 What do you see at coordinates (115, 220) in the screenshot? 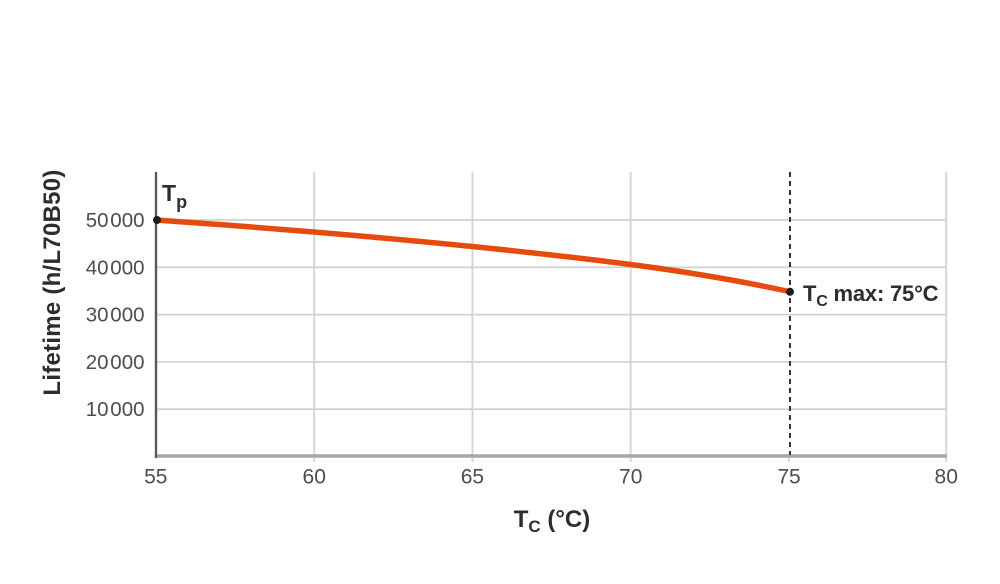
I see `svg-text: 50 000` at bounding box center [115, 220].